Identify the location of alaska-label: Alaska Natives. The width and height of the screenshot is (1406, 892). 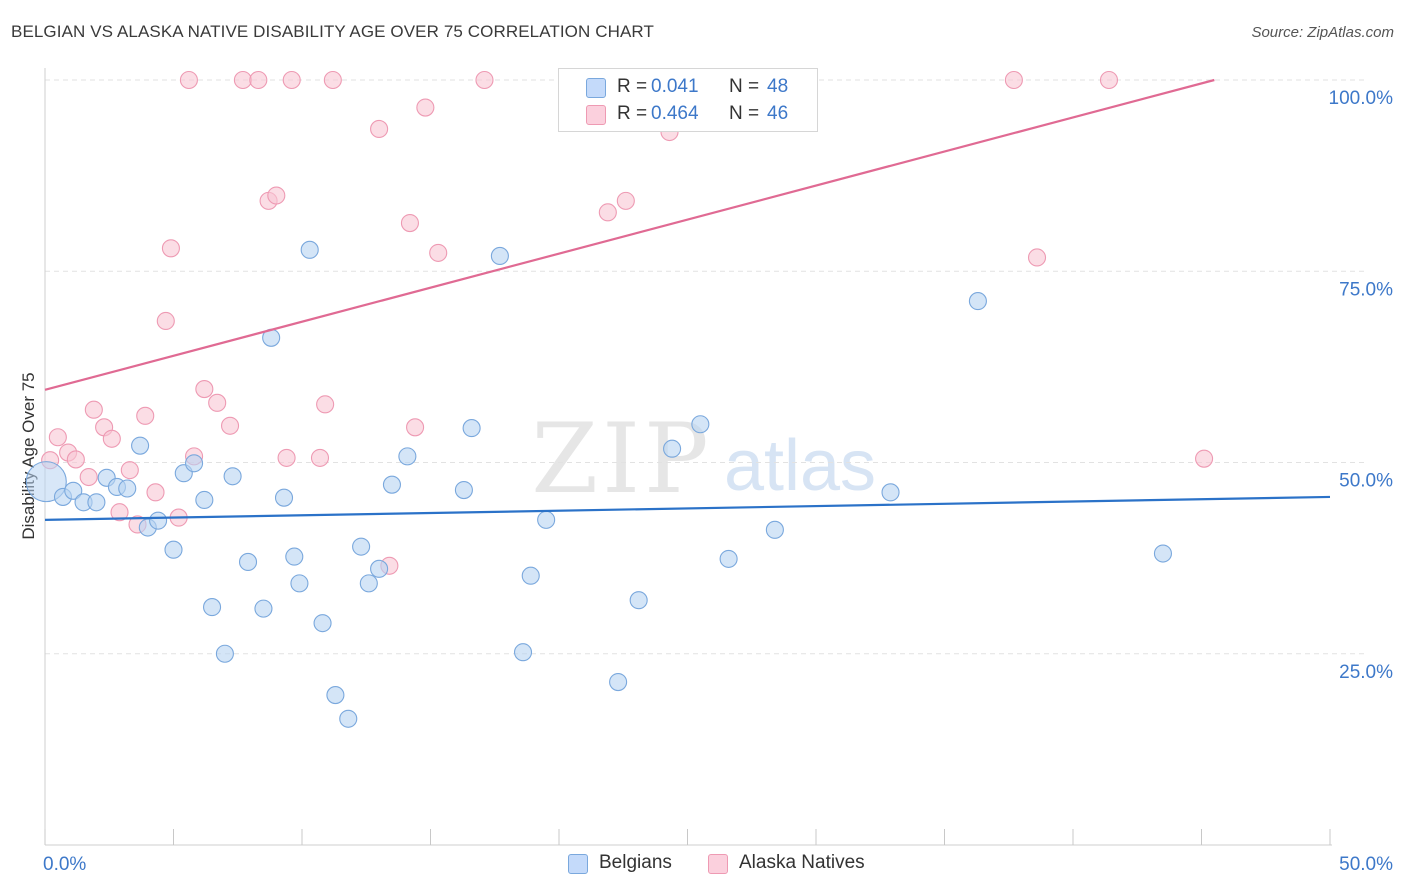
(802, 862).